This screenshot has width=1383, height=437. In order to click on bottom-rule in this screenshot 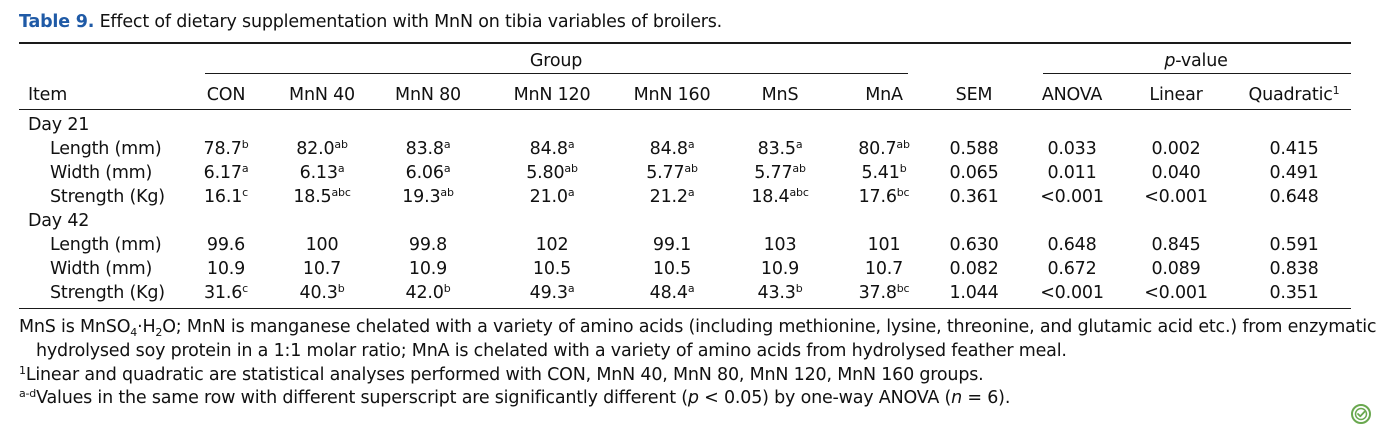, I will do `click(685, 308)`.